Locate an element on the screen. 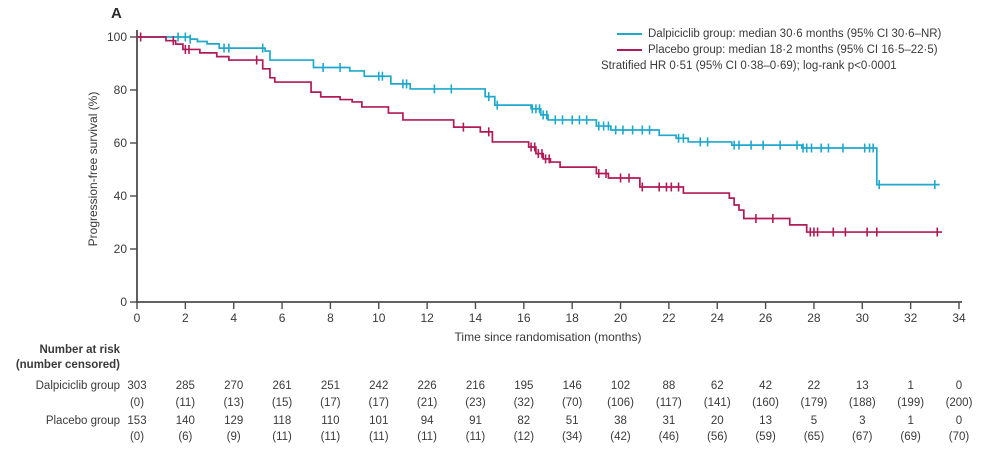 This screenshot has height=457, width=982. risk-row-label-dalpiciclib: Dalpiciclib group is located at coordinates (77, 386).